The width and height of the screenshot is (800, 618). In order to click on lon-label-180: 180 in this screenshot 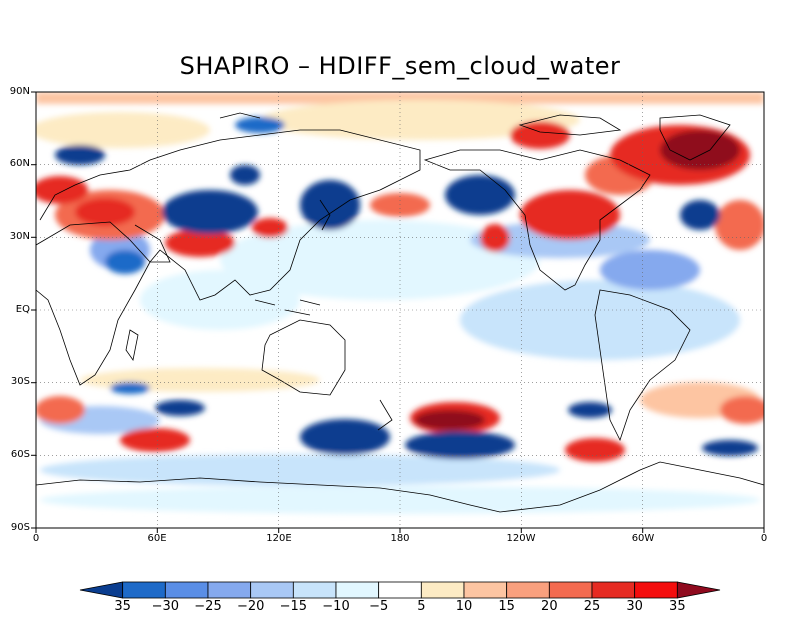, I will do `click(400, 538)`.